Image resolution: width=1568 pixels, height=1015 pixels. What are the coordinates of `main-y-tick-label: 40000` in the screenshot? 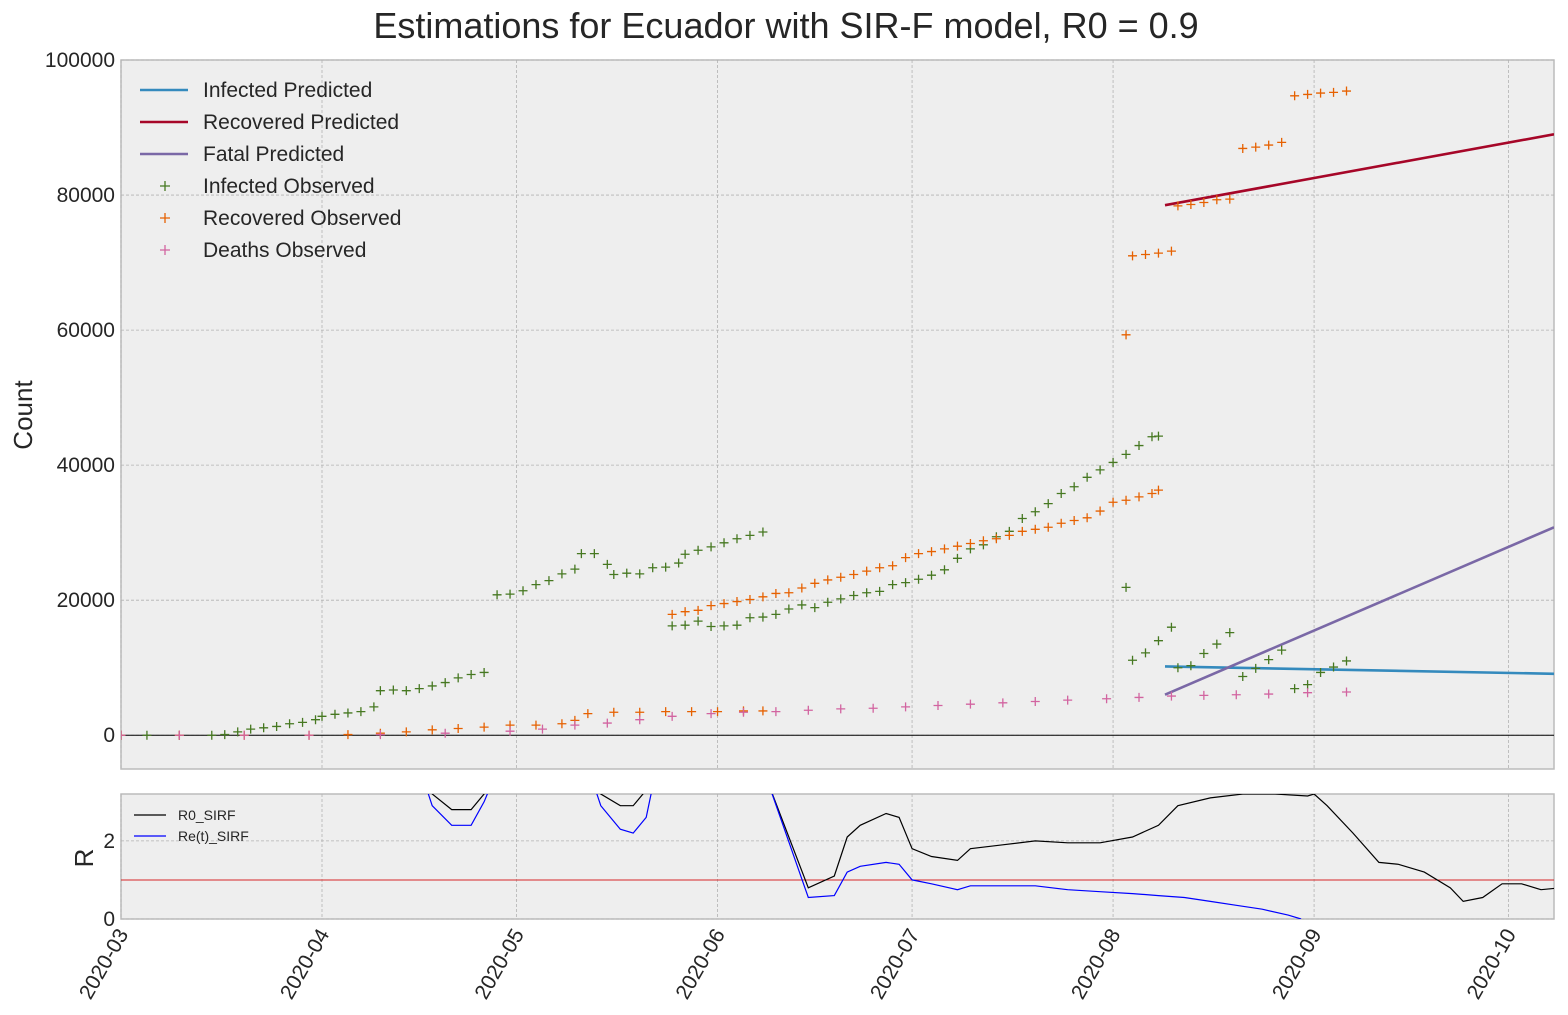 It's located at (86, 465).